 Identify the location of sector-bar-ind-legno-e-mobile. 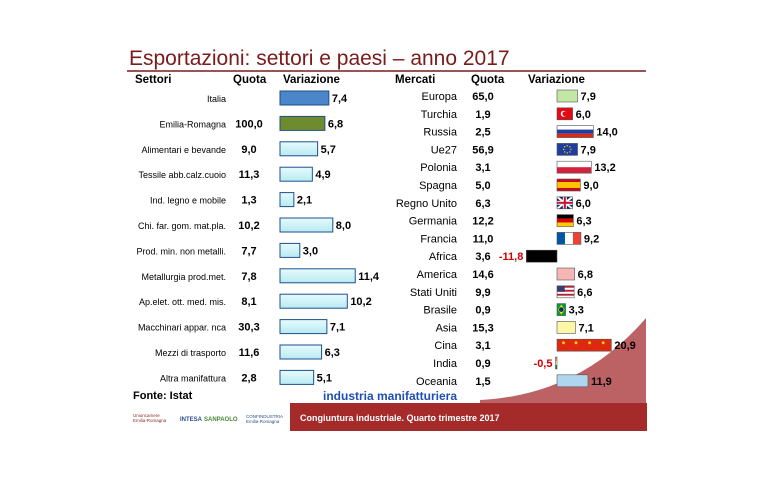
(287, 200).